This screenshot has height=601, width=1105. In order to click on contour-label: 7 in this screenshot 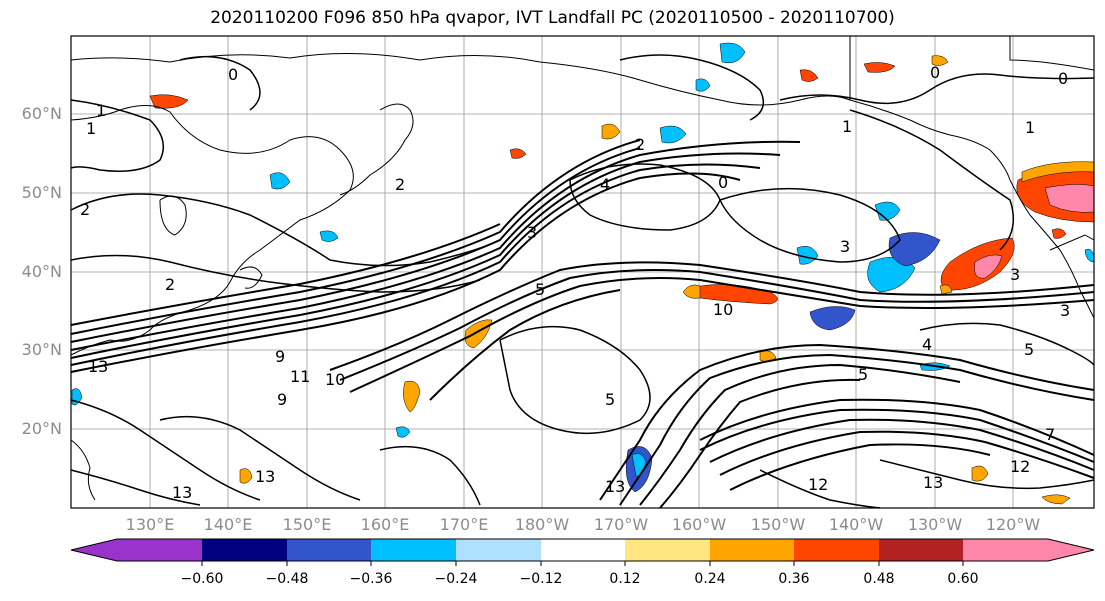, I will do `click(1050, 434)`.